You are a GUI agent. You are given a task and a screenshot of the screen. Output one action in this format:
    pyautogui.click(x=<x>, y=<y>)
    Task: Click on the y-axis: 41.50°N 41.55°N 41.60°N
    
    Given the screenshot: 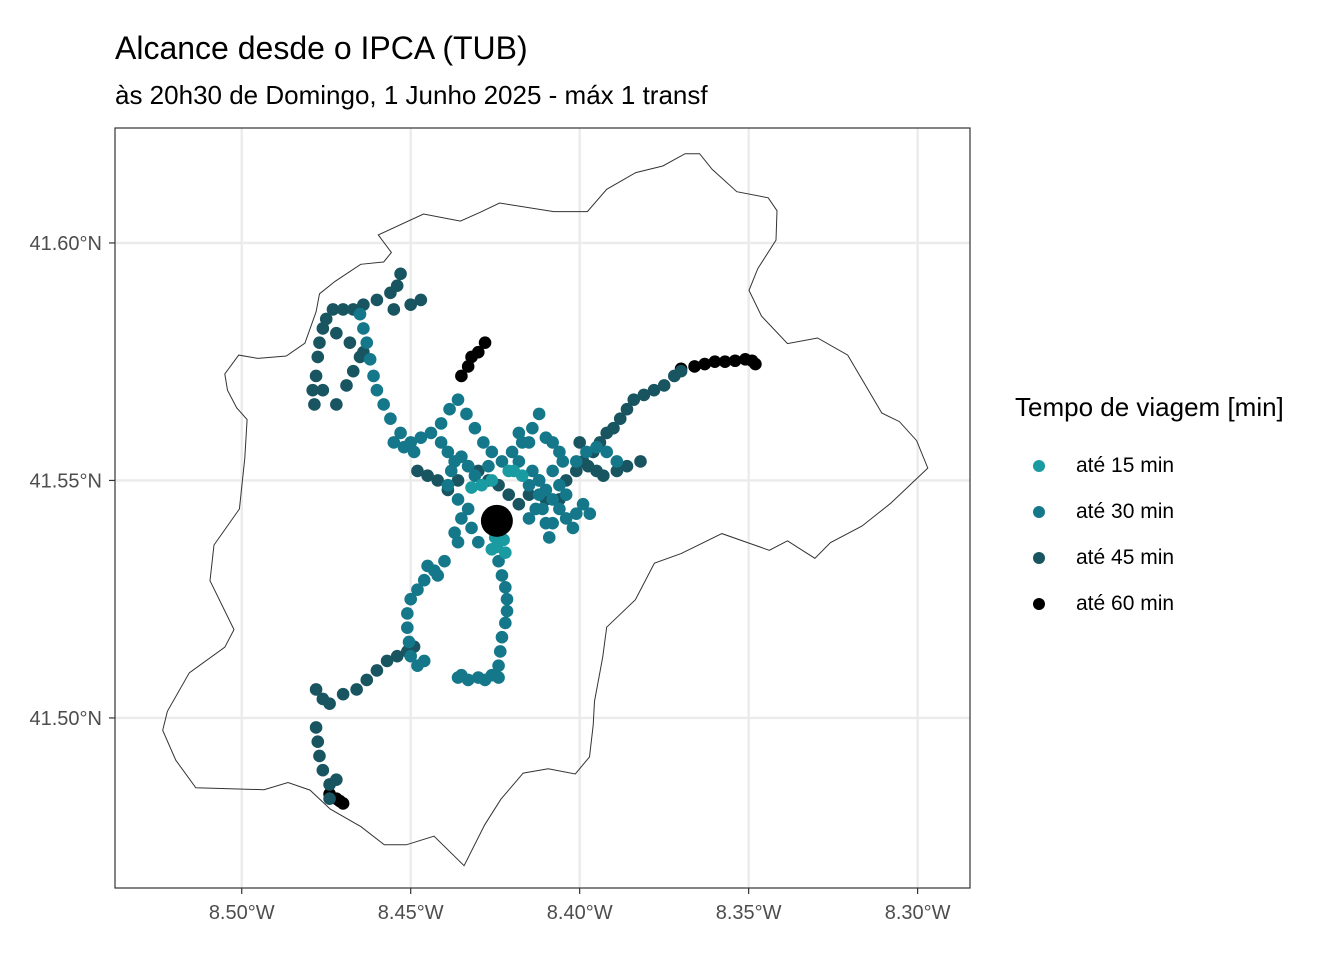 What is the action you would take?
    pyautogui.click(x=72, y=481)
    